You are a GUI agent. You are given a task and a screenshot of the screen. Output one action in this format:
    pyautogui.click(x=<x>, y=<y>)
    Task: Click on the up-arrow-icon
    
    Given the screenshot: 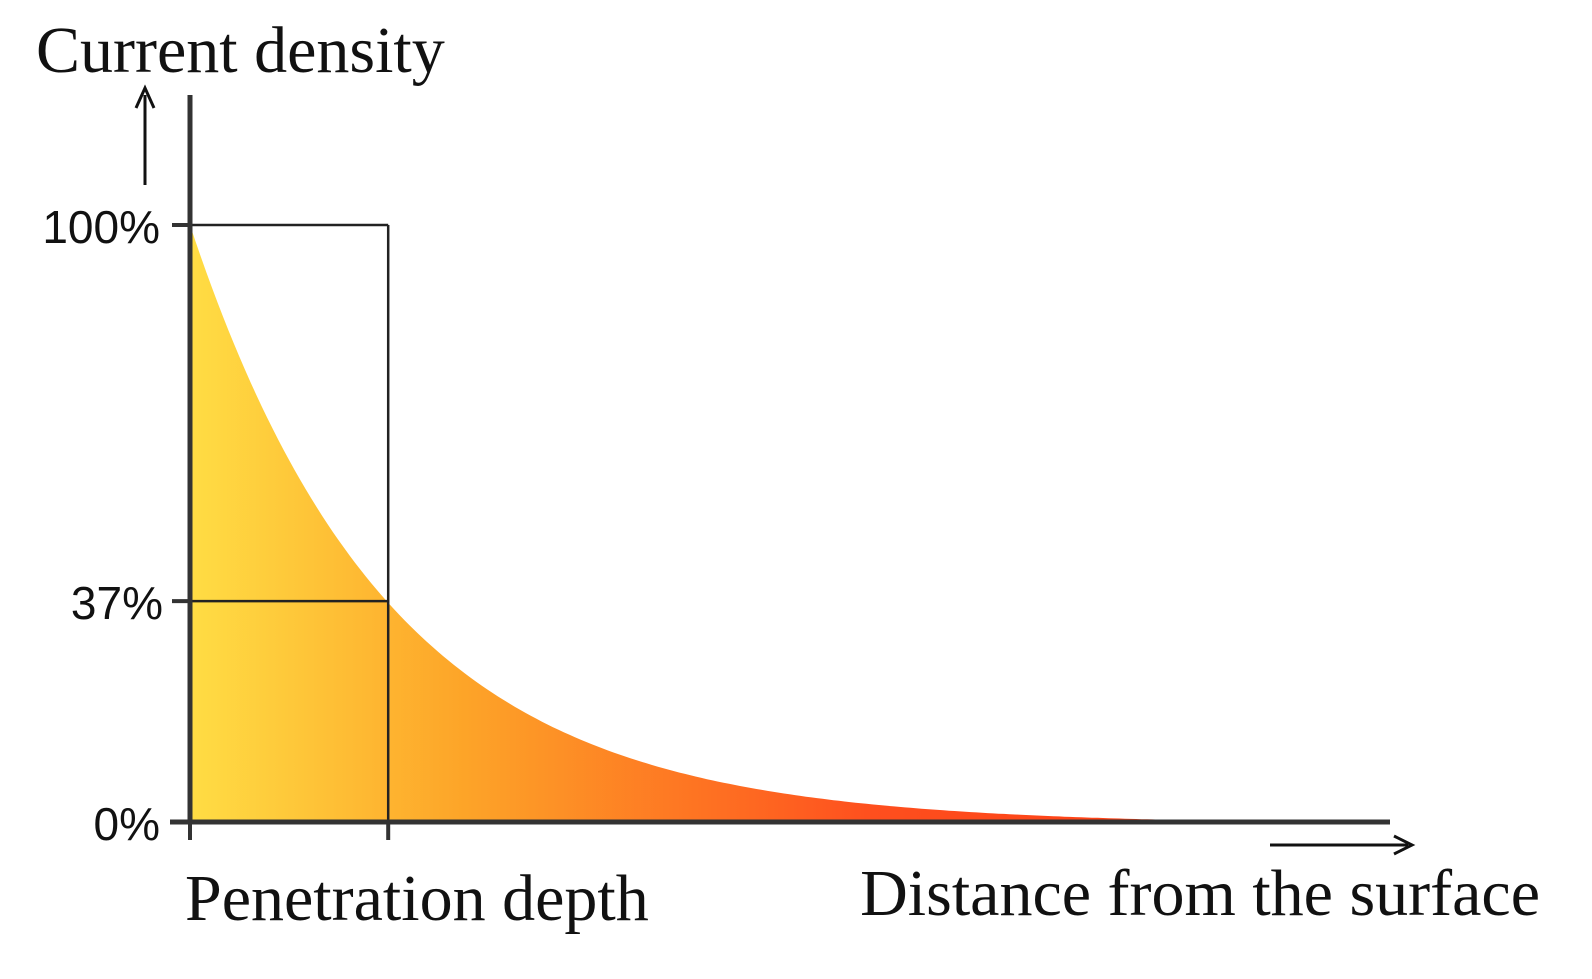 What is the action you would take?
    pyautogui.click(x=145, y=134)
    